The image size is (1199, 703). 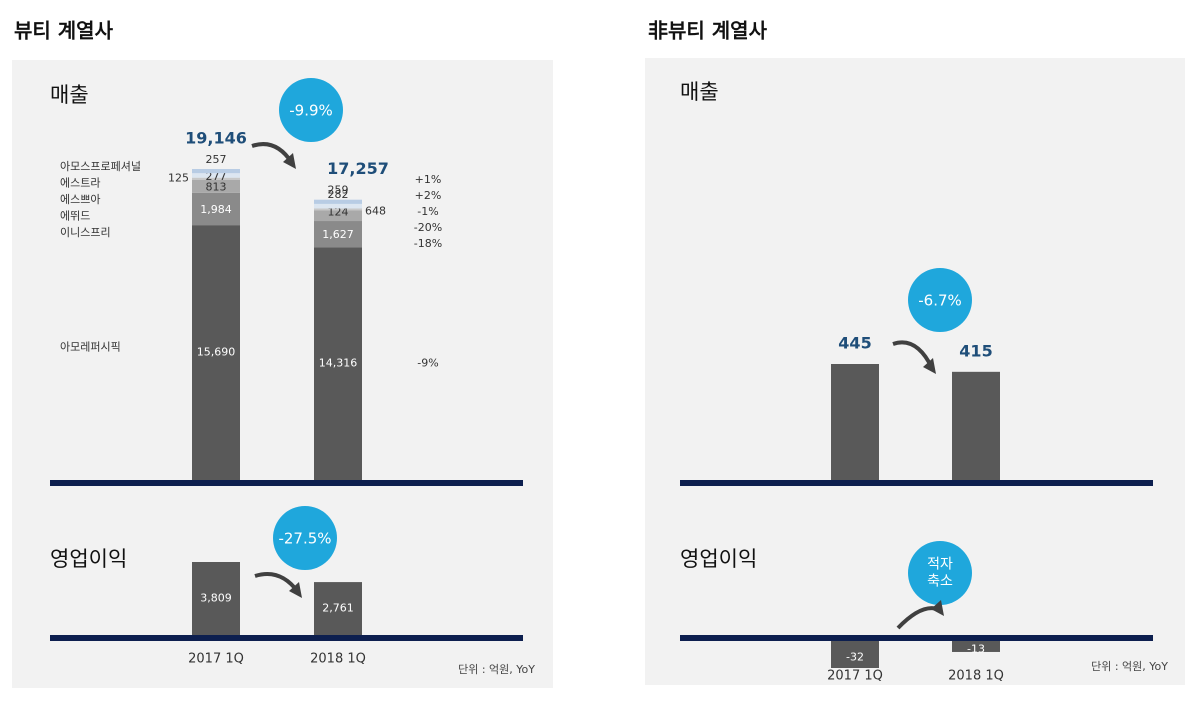 I want to click on panel-title: 뷰티 계열사, so click(x=64, y=31).